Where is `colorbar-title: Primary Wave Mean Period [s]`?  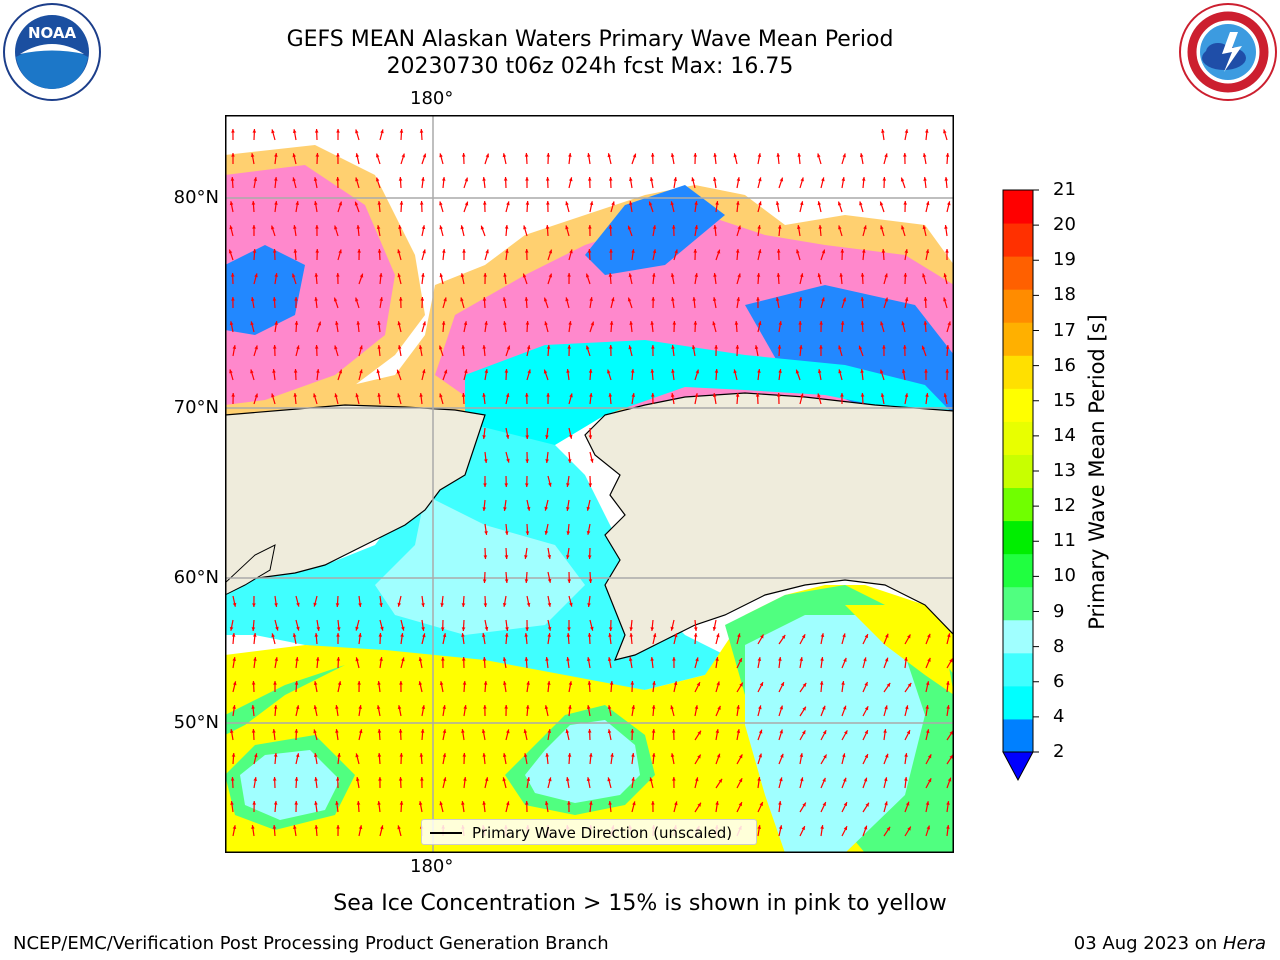
colorbar-title: Primary Wave Mean Period [s] is located at coordinates (1097, 472).